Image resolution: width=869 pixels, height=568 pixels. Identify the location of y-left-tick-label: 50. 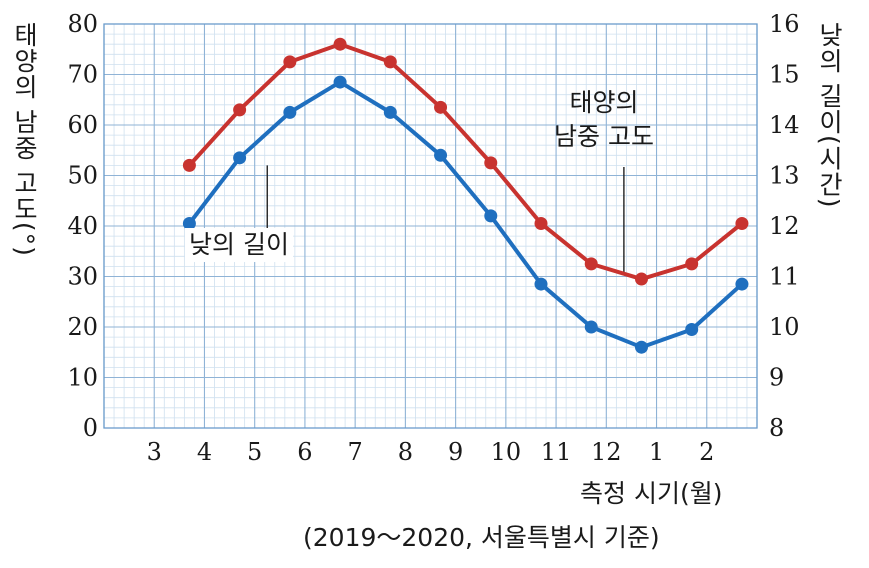
(82, 176).